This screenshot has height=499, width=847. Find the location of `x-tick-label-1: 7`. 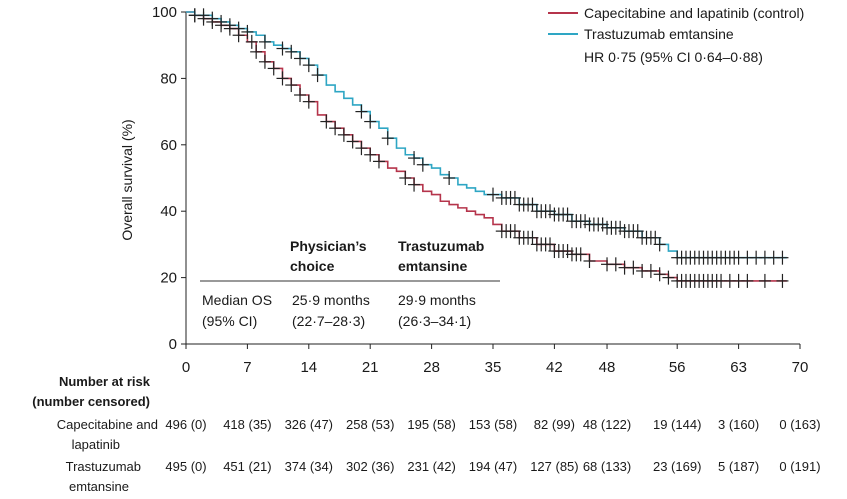

x-tick-label-1: 7 is located at coordinates (247, 367).